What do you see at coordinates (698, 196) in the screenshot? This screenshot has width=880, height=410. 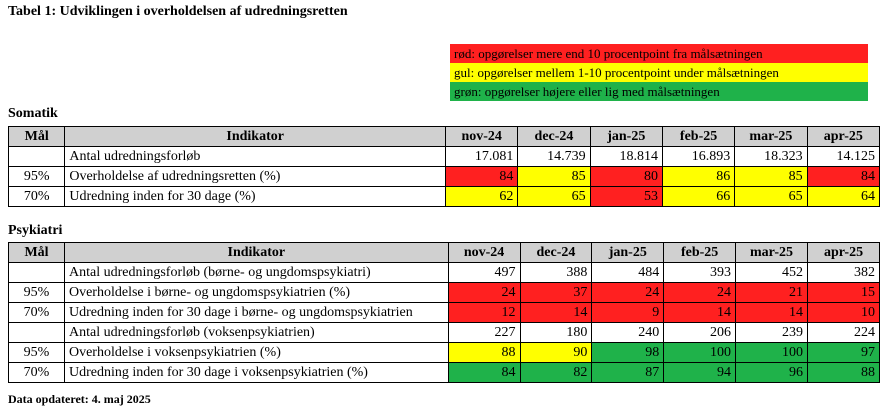 I see `value-cell: 66` at bounding box center [698, 196].